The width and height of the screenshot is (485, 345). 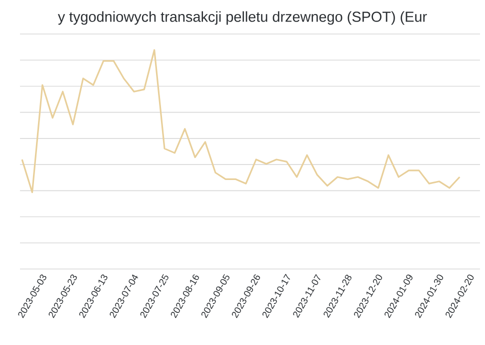 What do you see at coordinates (242, 18) in the screenshot?
I see `chart-title: y tygodniowych transakcji pelletu drzewnego (SPOT) (Eur` at bounding box center [242, 18].